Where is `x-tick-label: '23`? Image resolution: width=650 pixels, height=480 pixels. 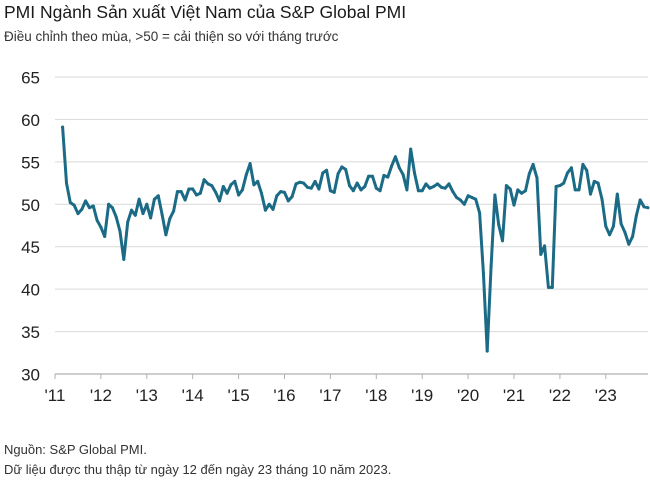
x-tick-label: '23 is located at coordinates (606, 395).